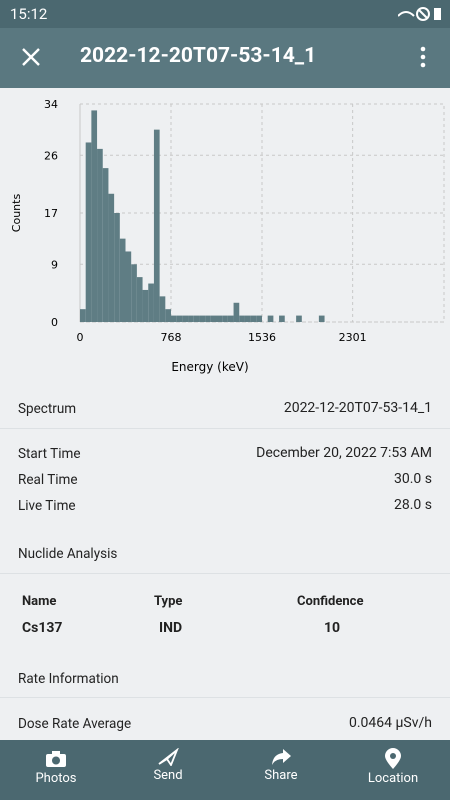  I want to click on cell: 10, so click(332, 628).